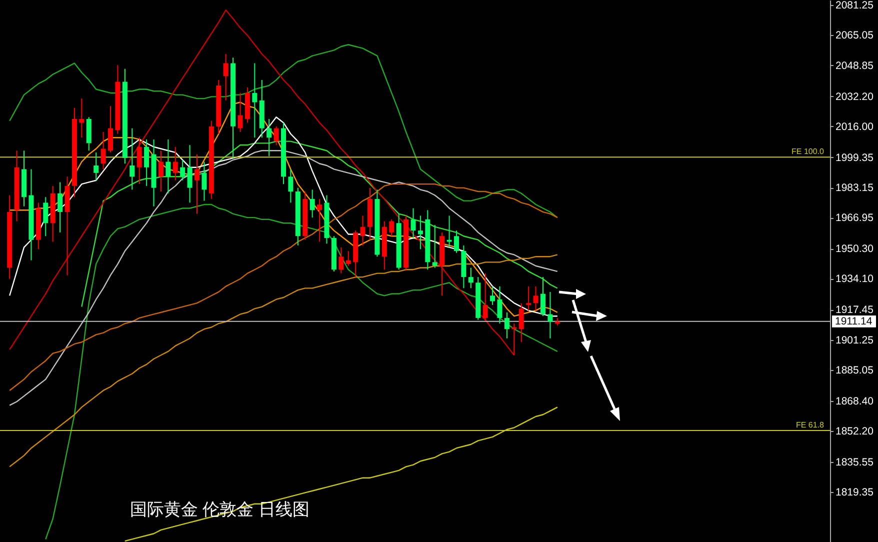 The image size is (878, 542). Describe the element at coordinates (855, 310) in the screenshot. I see `y-tick-label: 1917.45` at that location.